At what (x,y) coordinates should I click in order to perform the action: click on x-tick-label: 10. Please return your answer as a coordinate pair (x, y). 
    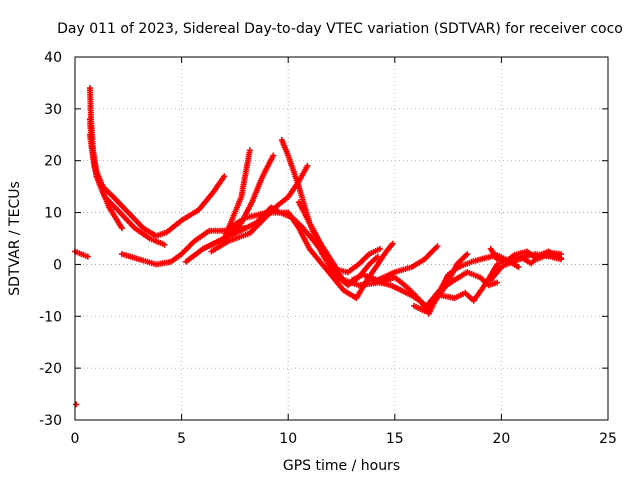
    Looking at the image, I should click on (288, 439).